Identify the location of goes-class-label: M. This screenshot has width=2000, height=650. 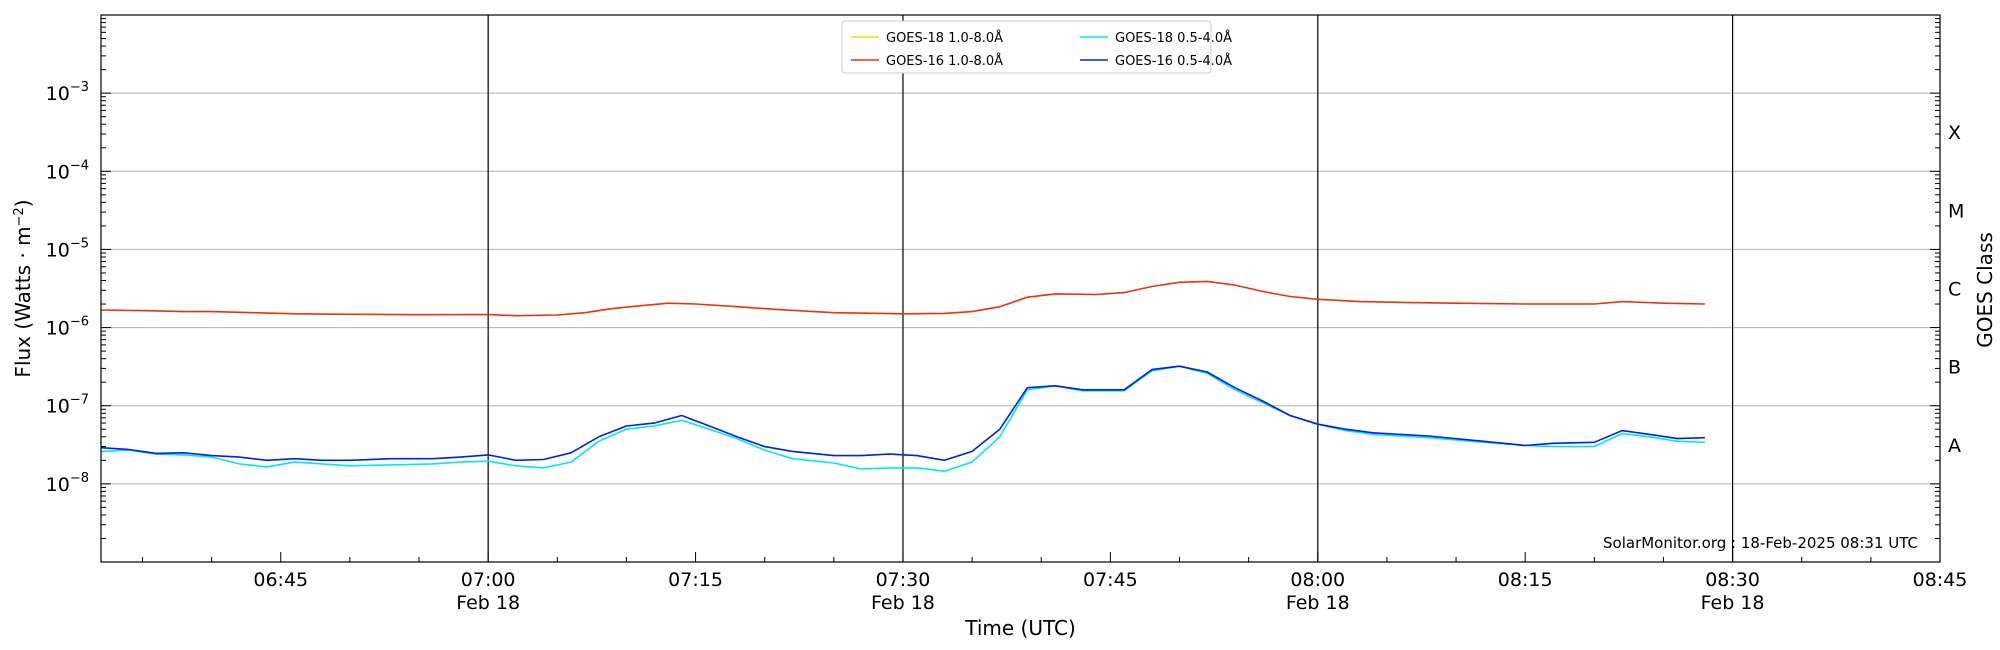
(1956, 211).